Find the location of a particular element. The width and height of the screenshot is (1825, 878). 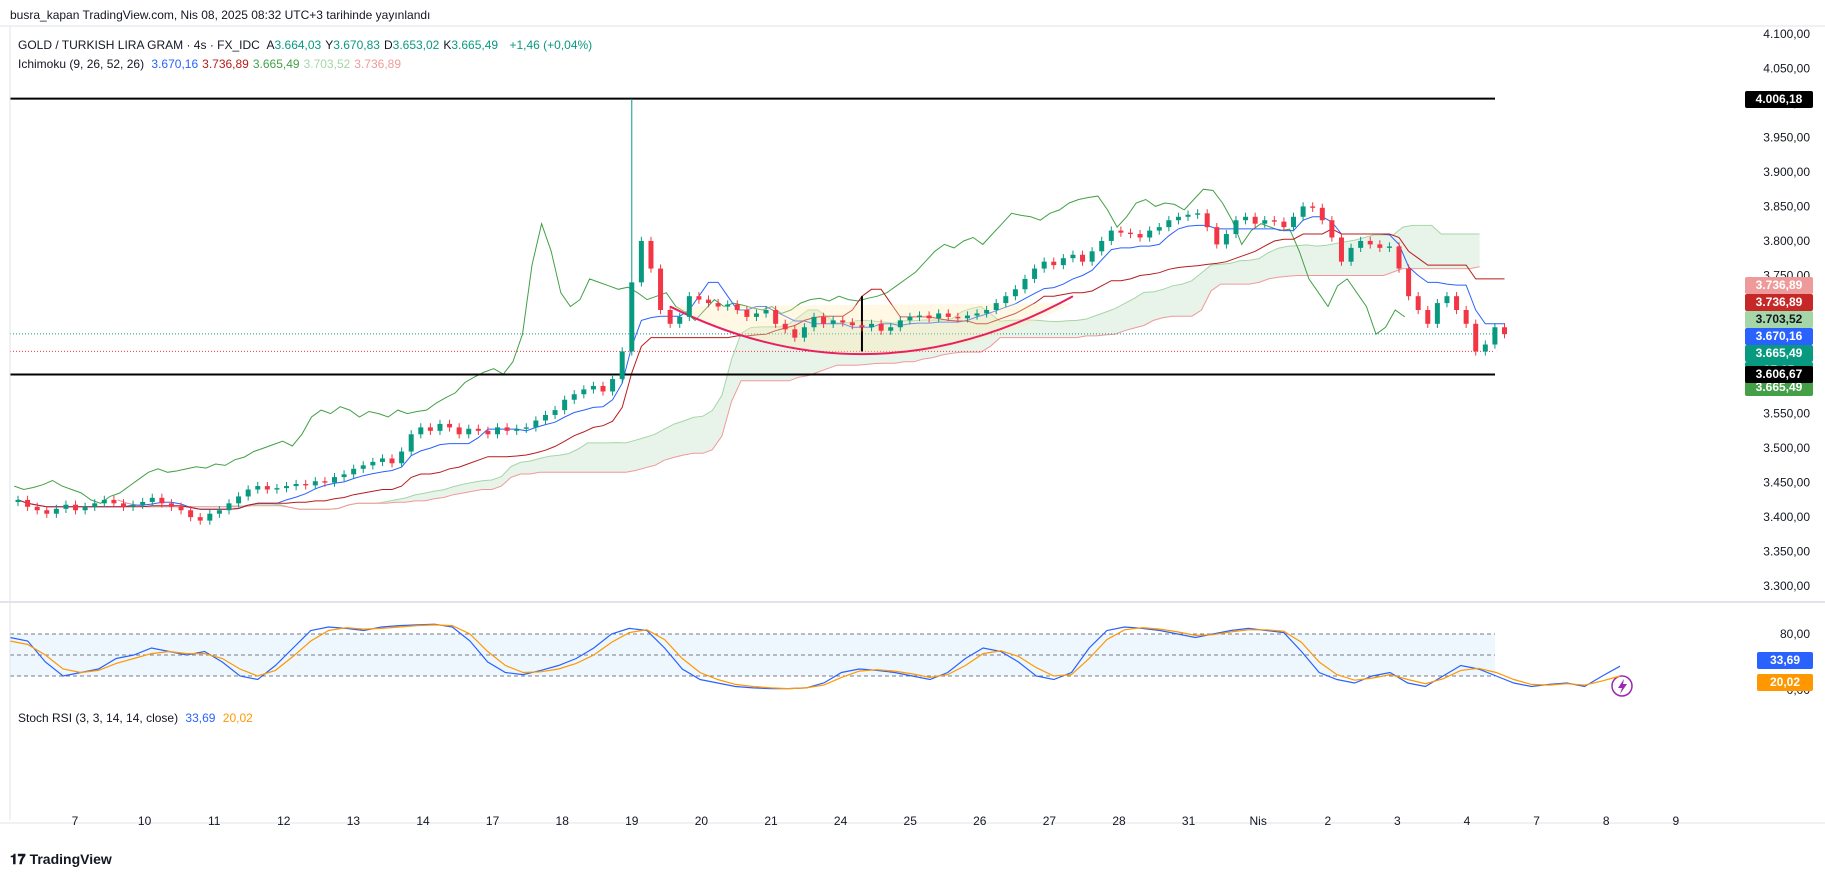

price-badge: 3.736,89 is located at coordinates (1779, 302).